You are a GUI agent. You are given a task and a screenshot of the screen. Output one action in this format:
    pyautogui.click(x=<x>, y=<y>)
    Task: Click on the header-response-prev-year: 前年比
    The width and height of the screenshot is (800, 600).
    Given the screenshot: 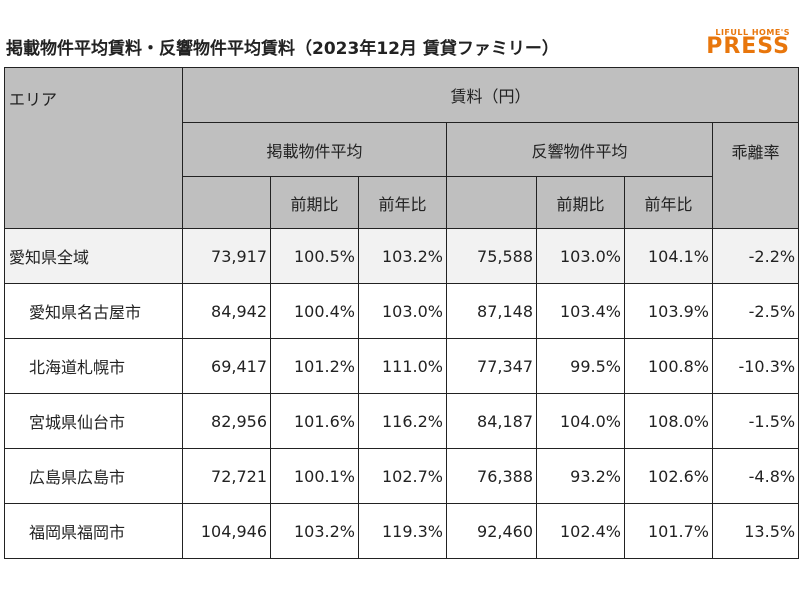 What is the action you would take?
    pyautogui.click(x=668, y=202)
    